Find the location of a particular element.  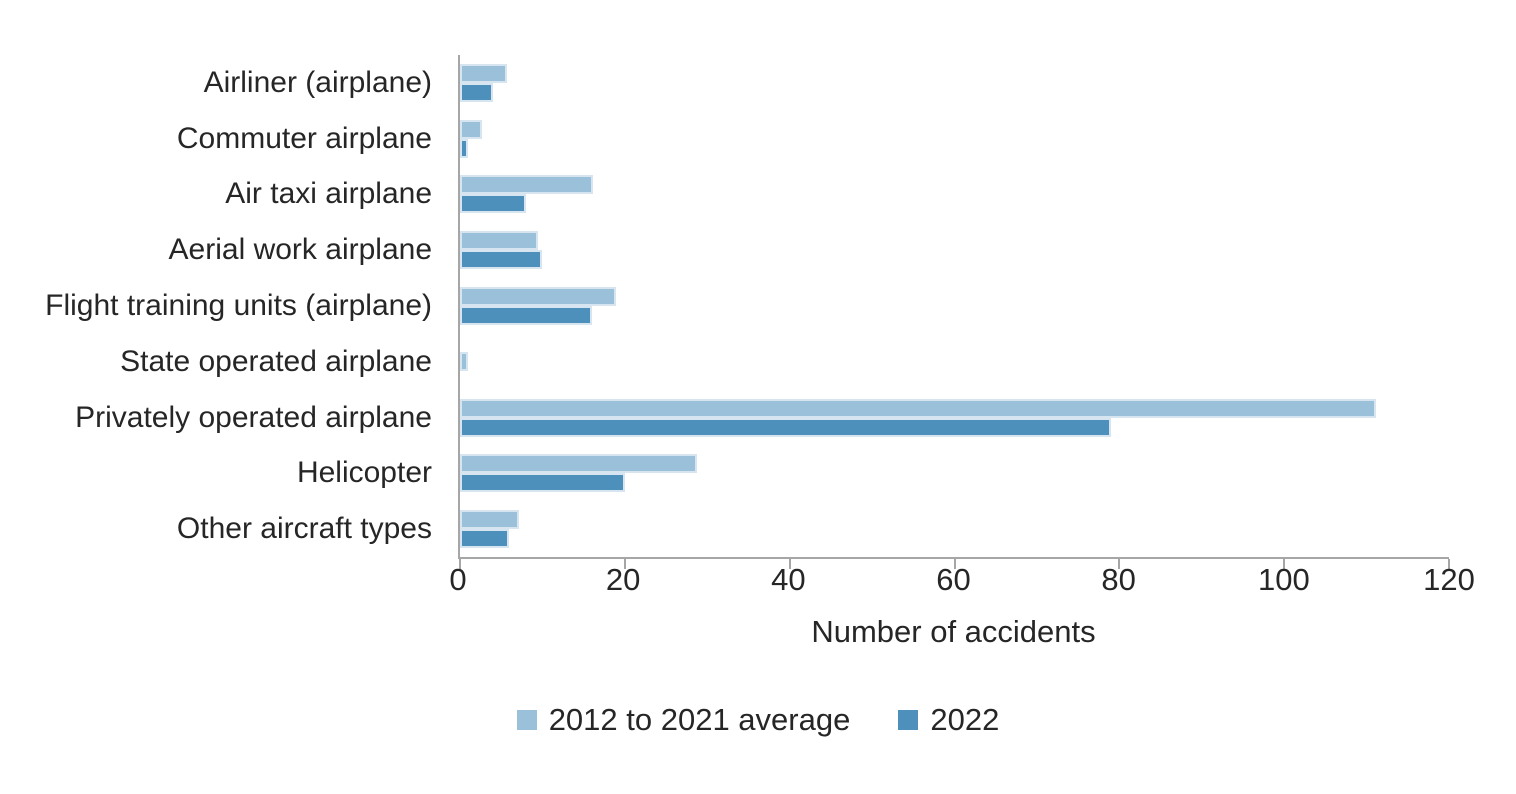

category-label: Privately operated airplane is located at coordinates (253, 417).